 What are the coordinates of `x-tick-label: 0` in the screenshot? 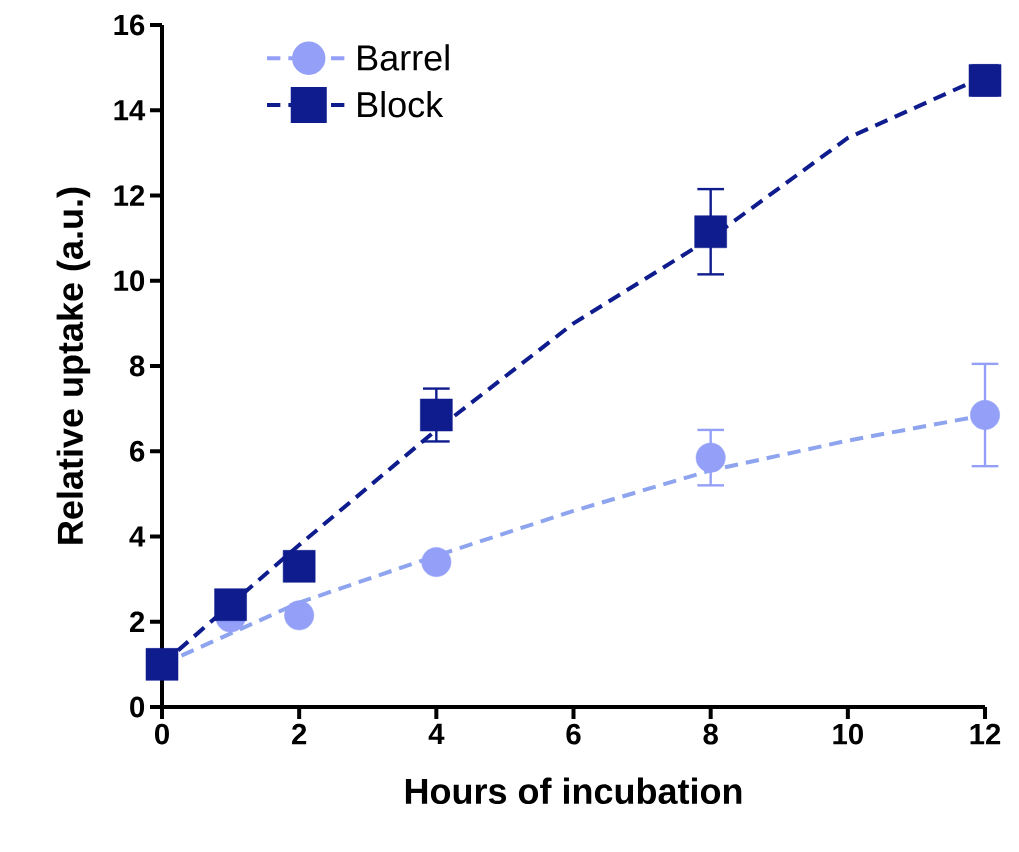 It's located at (161, 734).